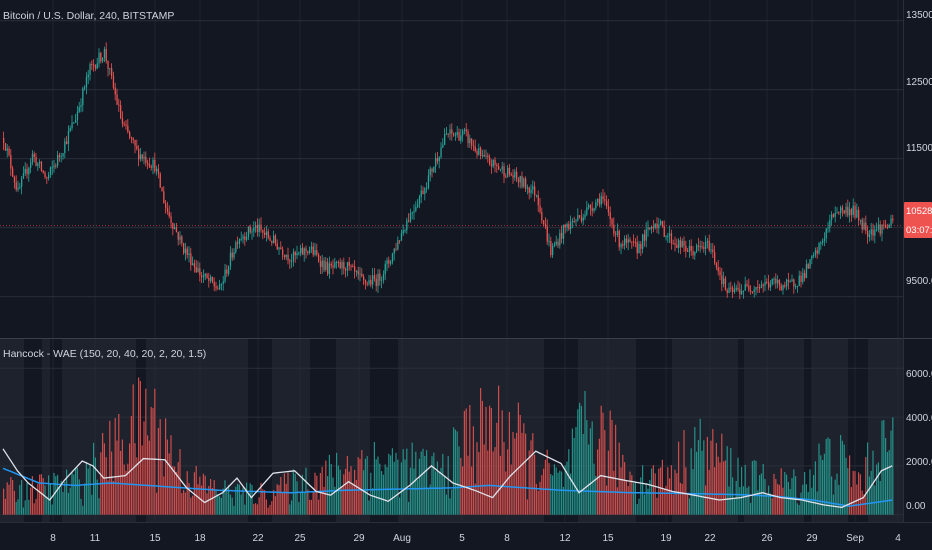 This screenshot has height=550, width=932. I want to click on time-axis-label: 22, so click(258, 538).